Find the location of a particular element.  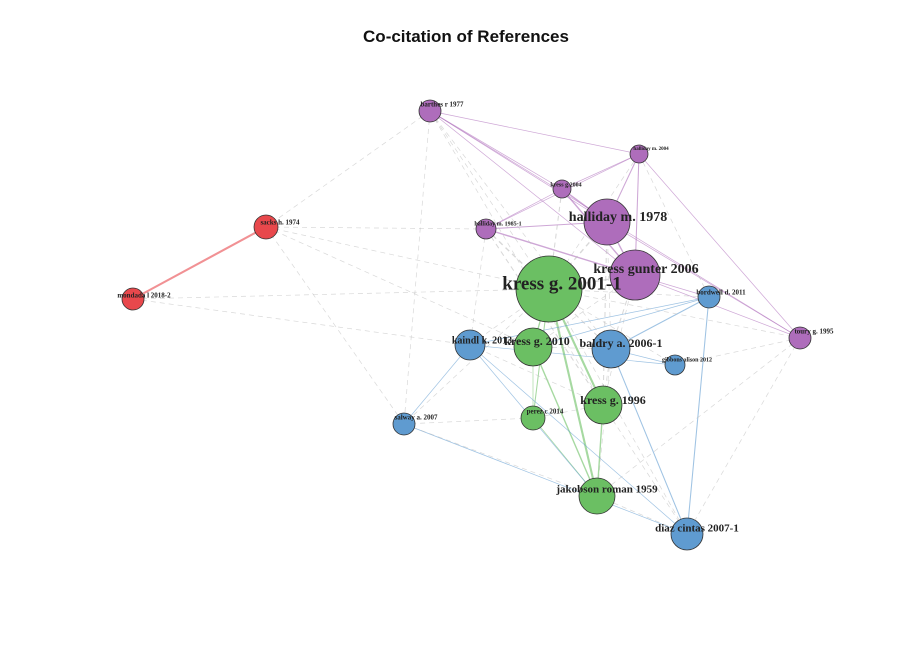

edge-barthes-kress2004 is located at coordinates (496, 150).